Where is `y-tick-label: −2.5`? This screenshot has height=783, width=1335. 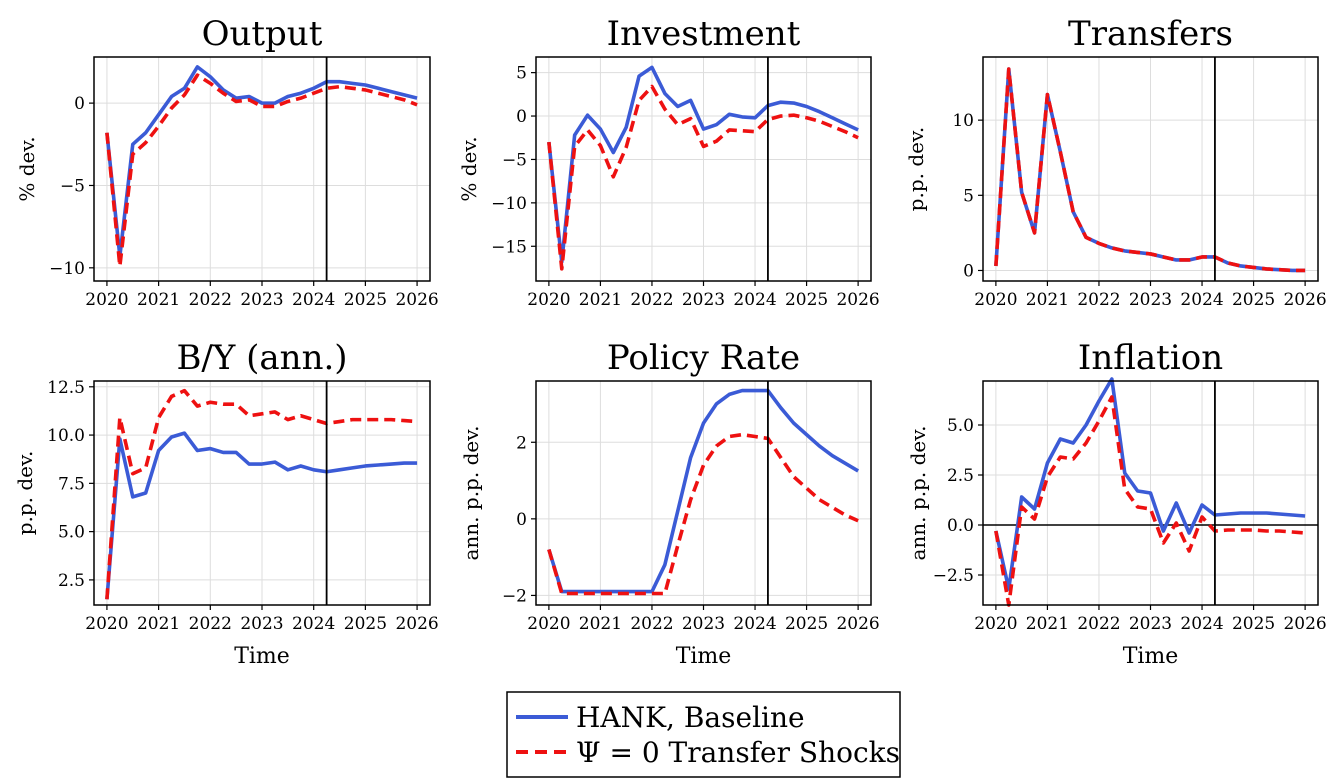
y-tick-label: −2.5 is located at coordinates (953, 576).